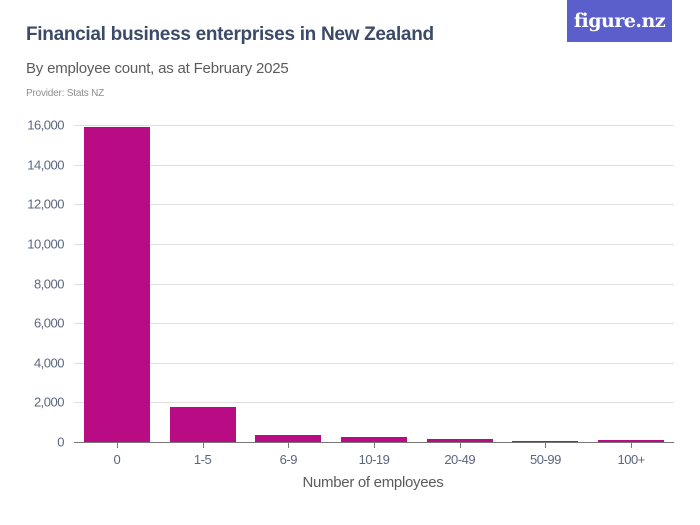 Image resolution: width=700 pixels, height=525 pixels. I want to click on y-tick-label: 12,000, so click(45, 204).